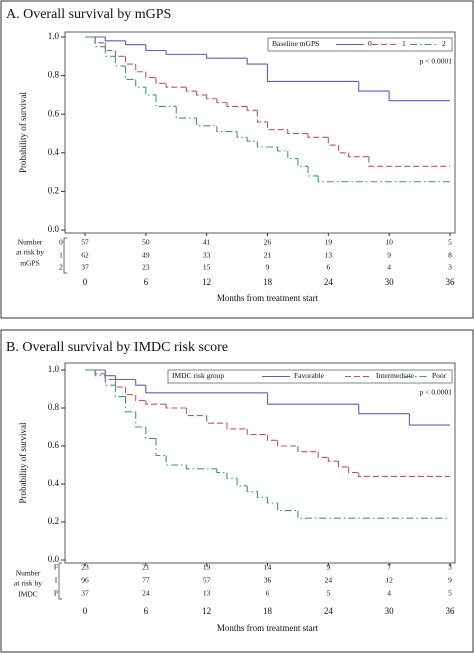 The image size is (474, 654). Describe the element at coordinates (268, 255) in the screenshot. I see `risk-count: 21` at that location.